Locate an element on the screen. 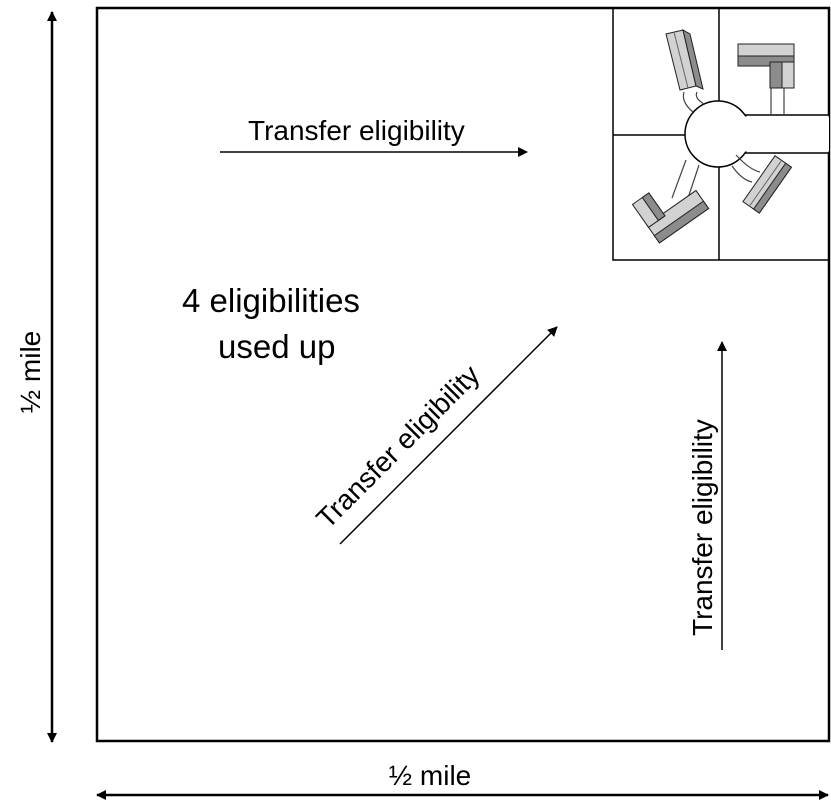 This screenshot has width=831, height=806. road-mask is located at coordinates (784, 134).